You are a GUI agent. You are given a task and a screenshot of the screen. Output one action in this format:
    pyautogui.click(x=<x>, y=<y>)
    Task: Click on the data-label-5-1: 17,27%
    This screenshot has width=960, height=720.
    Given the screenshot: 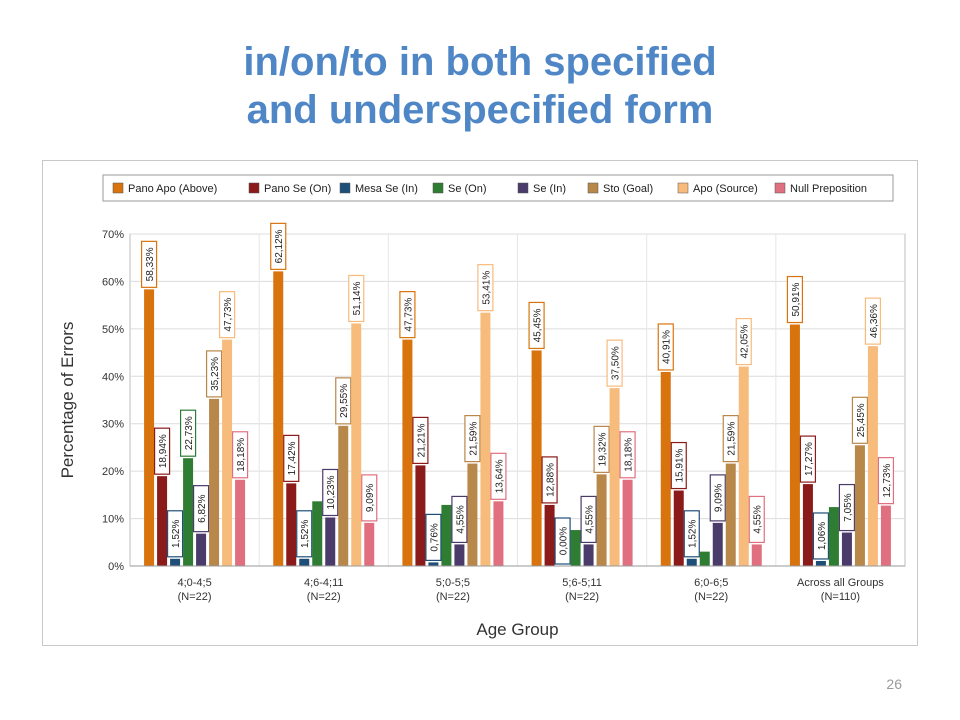 What is the action you would take?
    pyautogui.click(x=809, y=459)
    